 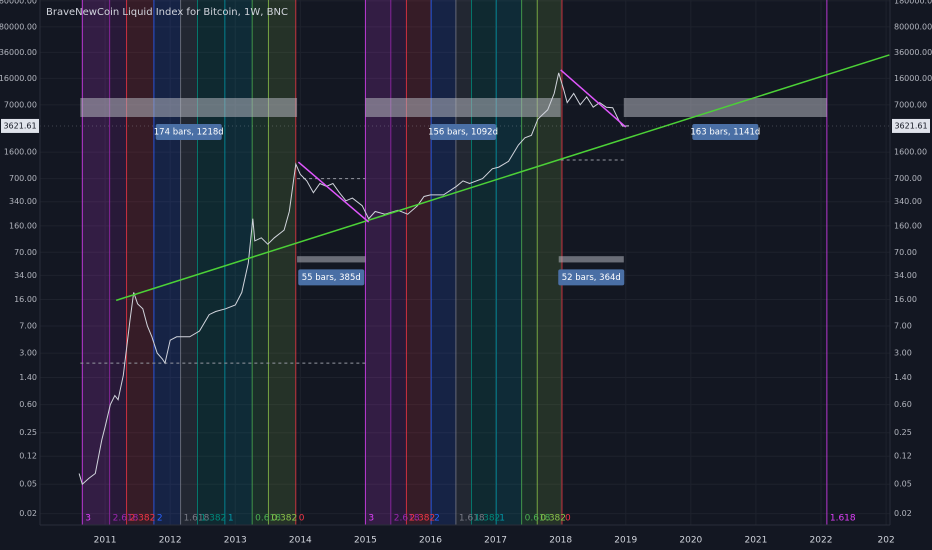 I want to click on y-tick-label-right: 1600.00, so click(x=910, y=152).